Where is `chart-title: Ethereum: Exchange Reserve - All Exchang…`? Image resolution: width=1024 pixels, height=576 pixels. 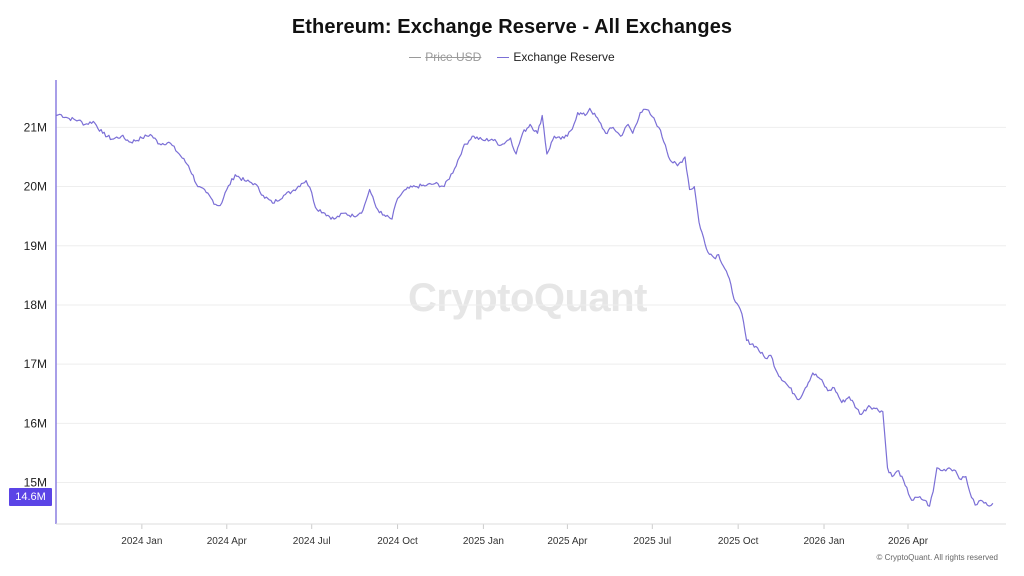
chart-title: Ethereum: Exchange Reserve - All Exchang… is located at coordinates (512, 27).